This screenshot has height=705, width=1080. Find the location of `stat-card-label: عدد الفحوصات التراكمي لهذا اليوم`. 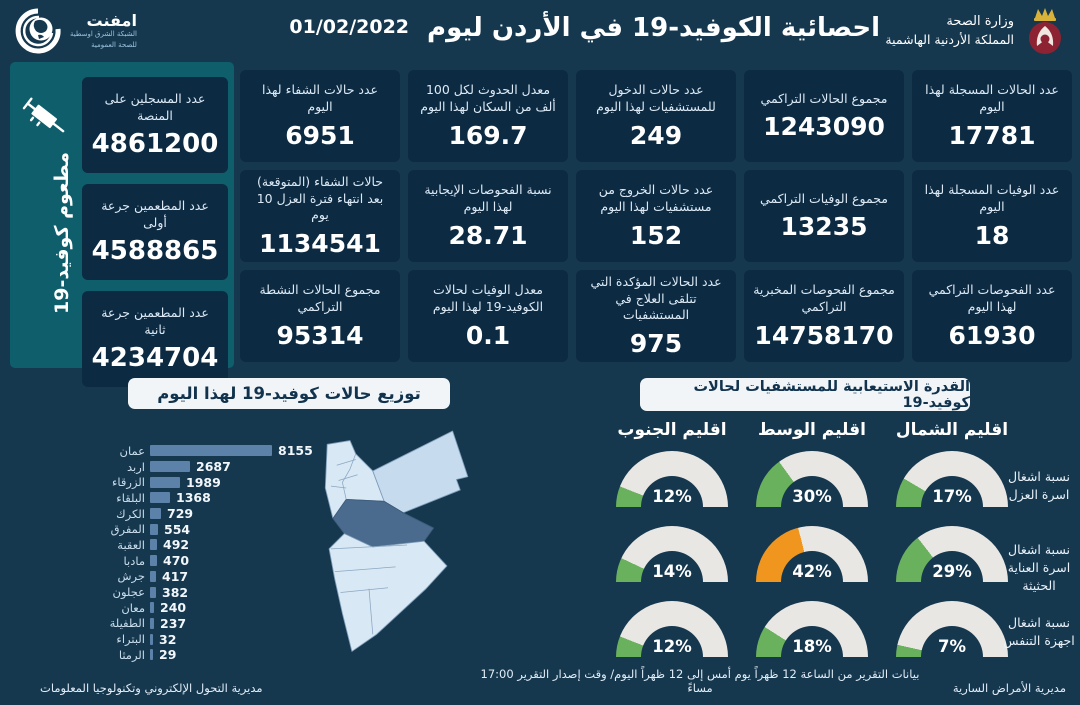

stat-card-label: عدد الفحوصات التراكمي لهذا اليوم is located at coordinates (992, 298).